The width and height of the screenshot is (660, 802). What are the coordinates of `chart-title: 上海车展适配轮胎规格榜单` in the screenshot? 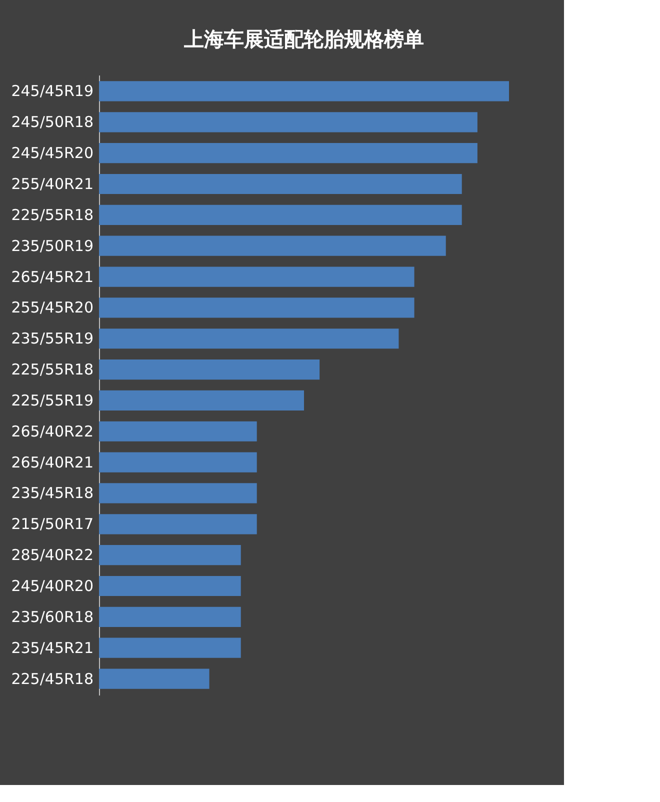 It's located at (303, 39).